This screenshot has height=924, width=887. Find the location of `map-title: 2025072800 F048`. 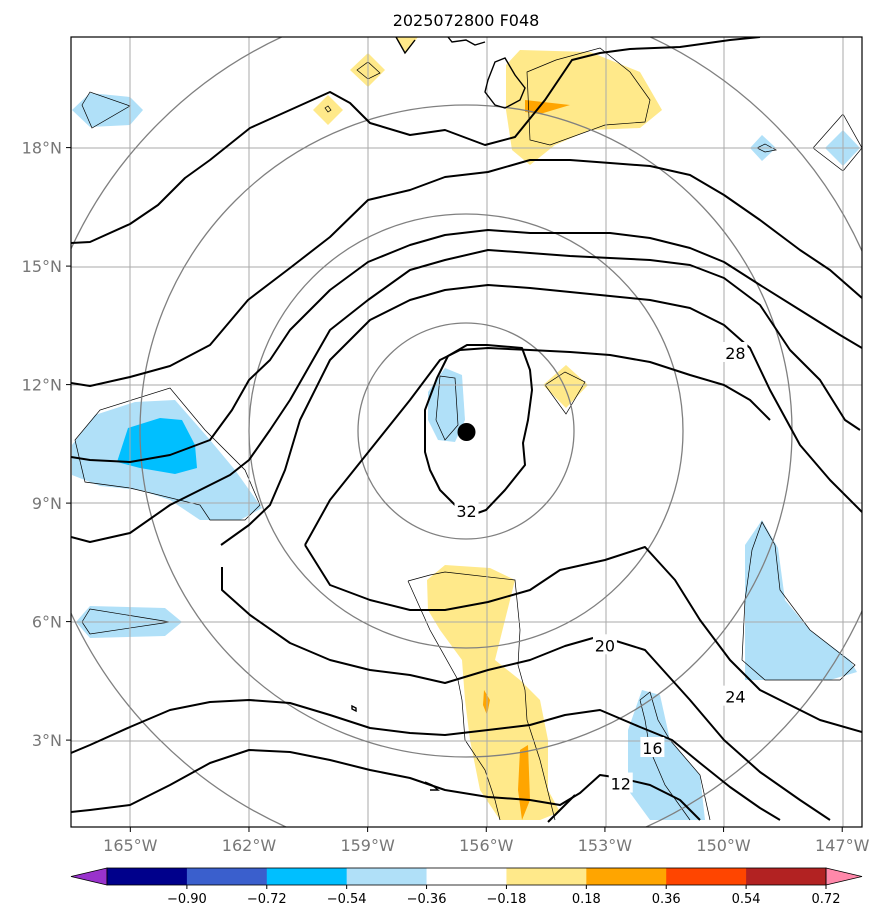

map-title: 2025072800 F048 is located at coordinates (466, 20).